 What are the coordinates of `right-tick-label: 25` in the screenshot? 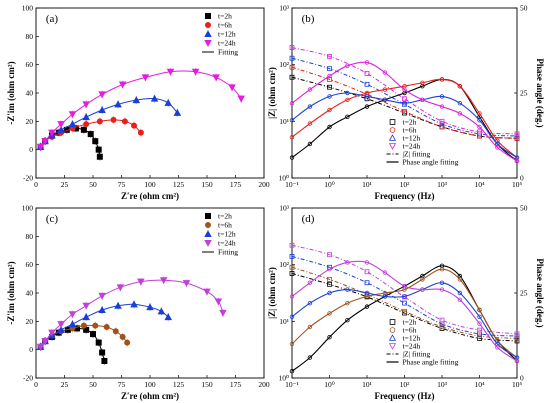 It's located at (524, 93).